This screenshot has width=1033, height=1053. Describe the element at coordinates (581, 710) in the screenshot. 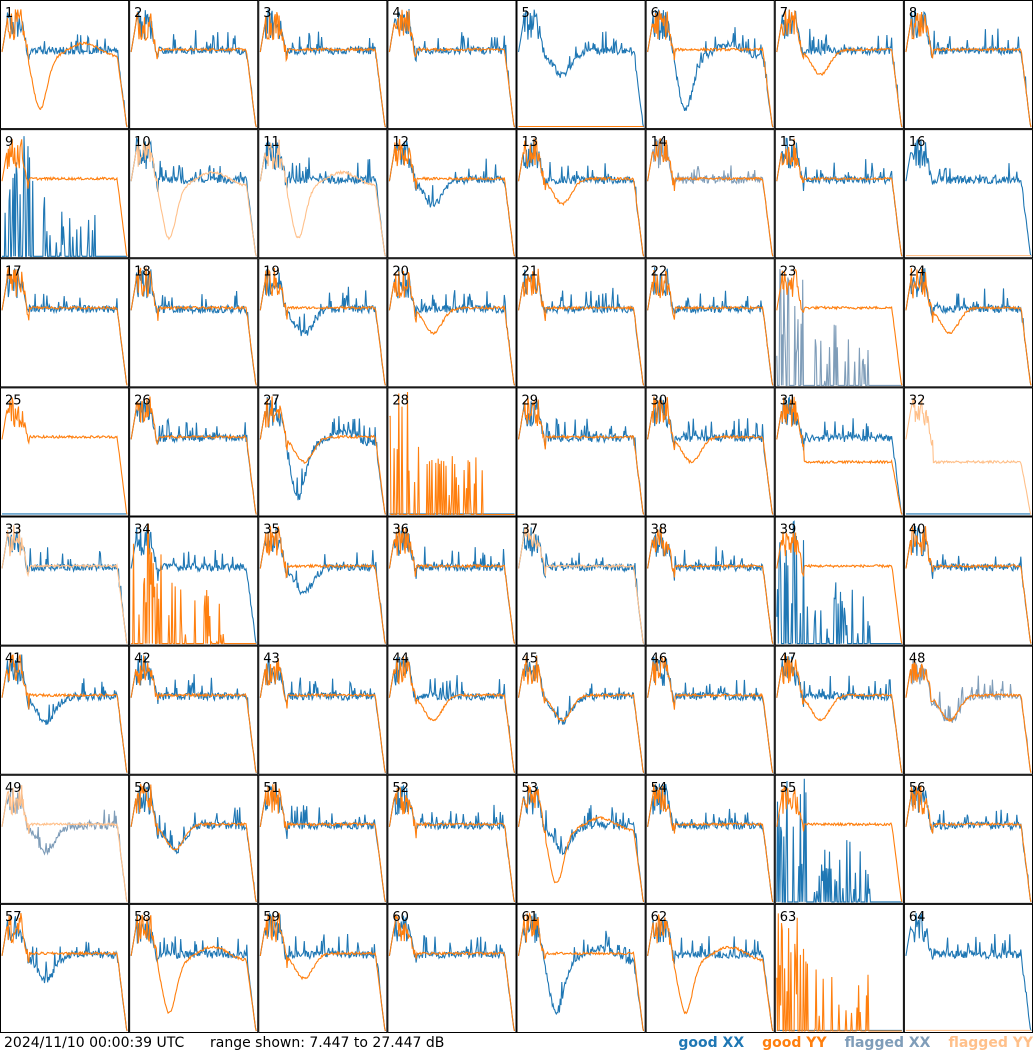

I see `panel-45: 45` at that location.